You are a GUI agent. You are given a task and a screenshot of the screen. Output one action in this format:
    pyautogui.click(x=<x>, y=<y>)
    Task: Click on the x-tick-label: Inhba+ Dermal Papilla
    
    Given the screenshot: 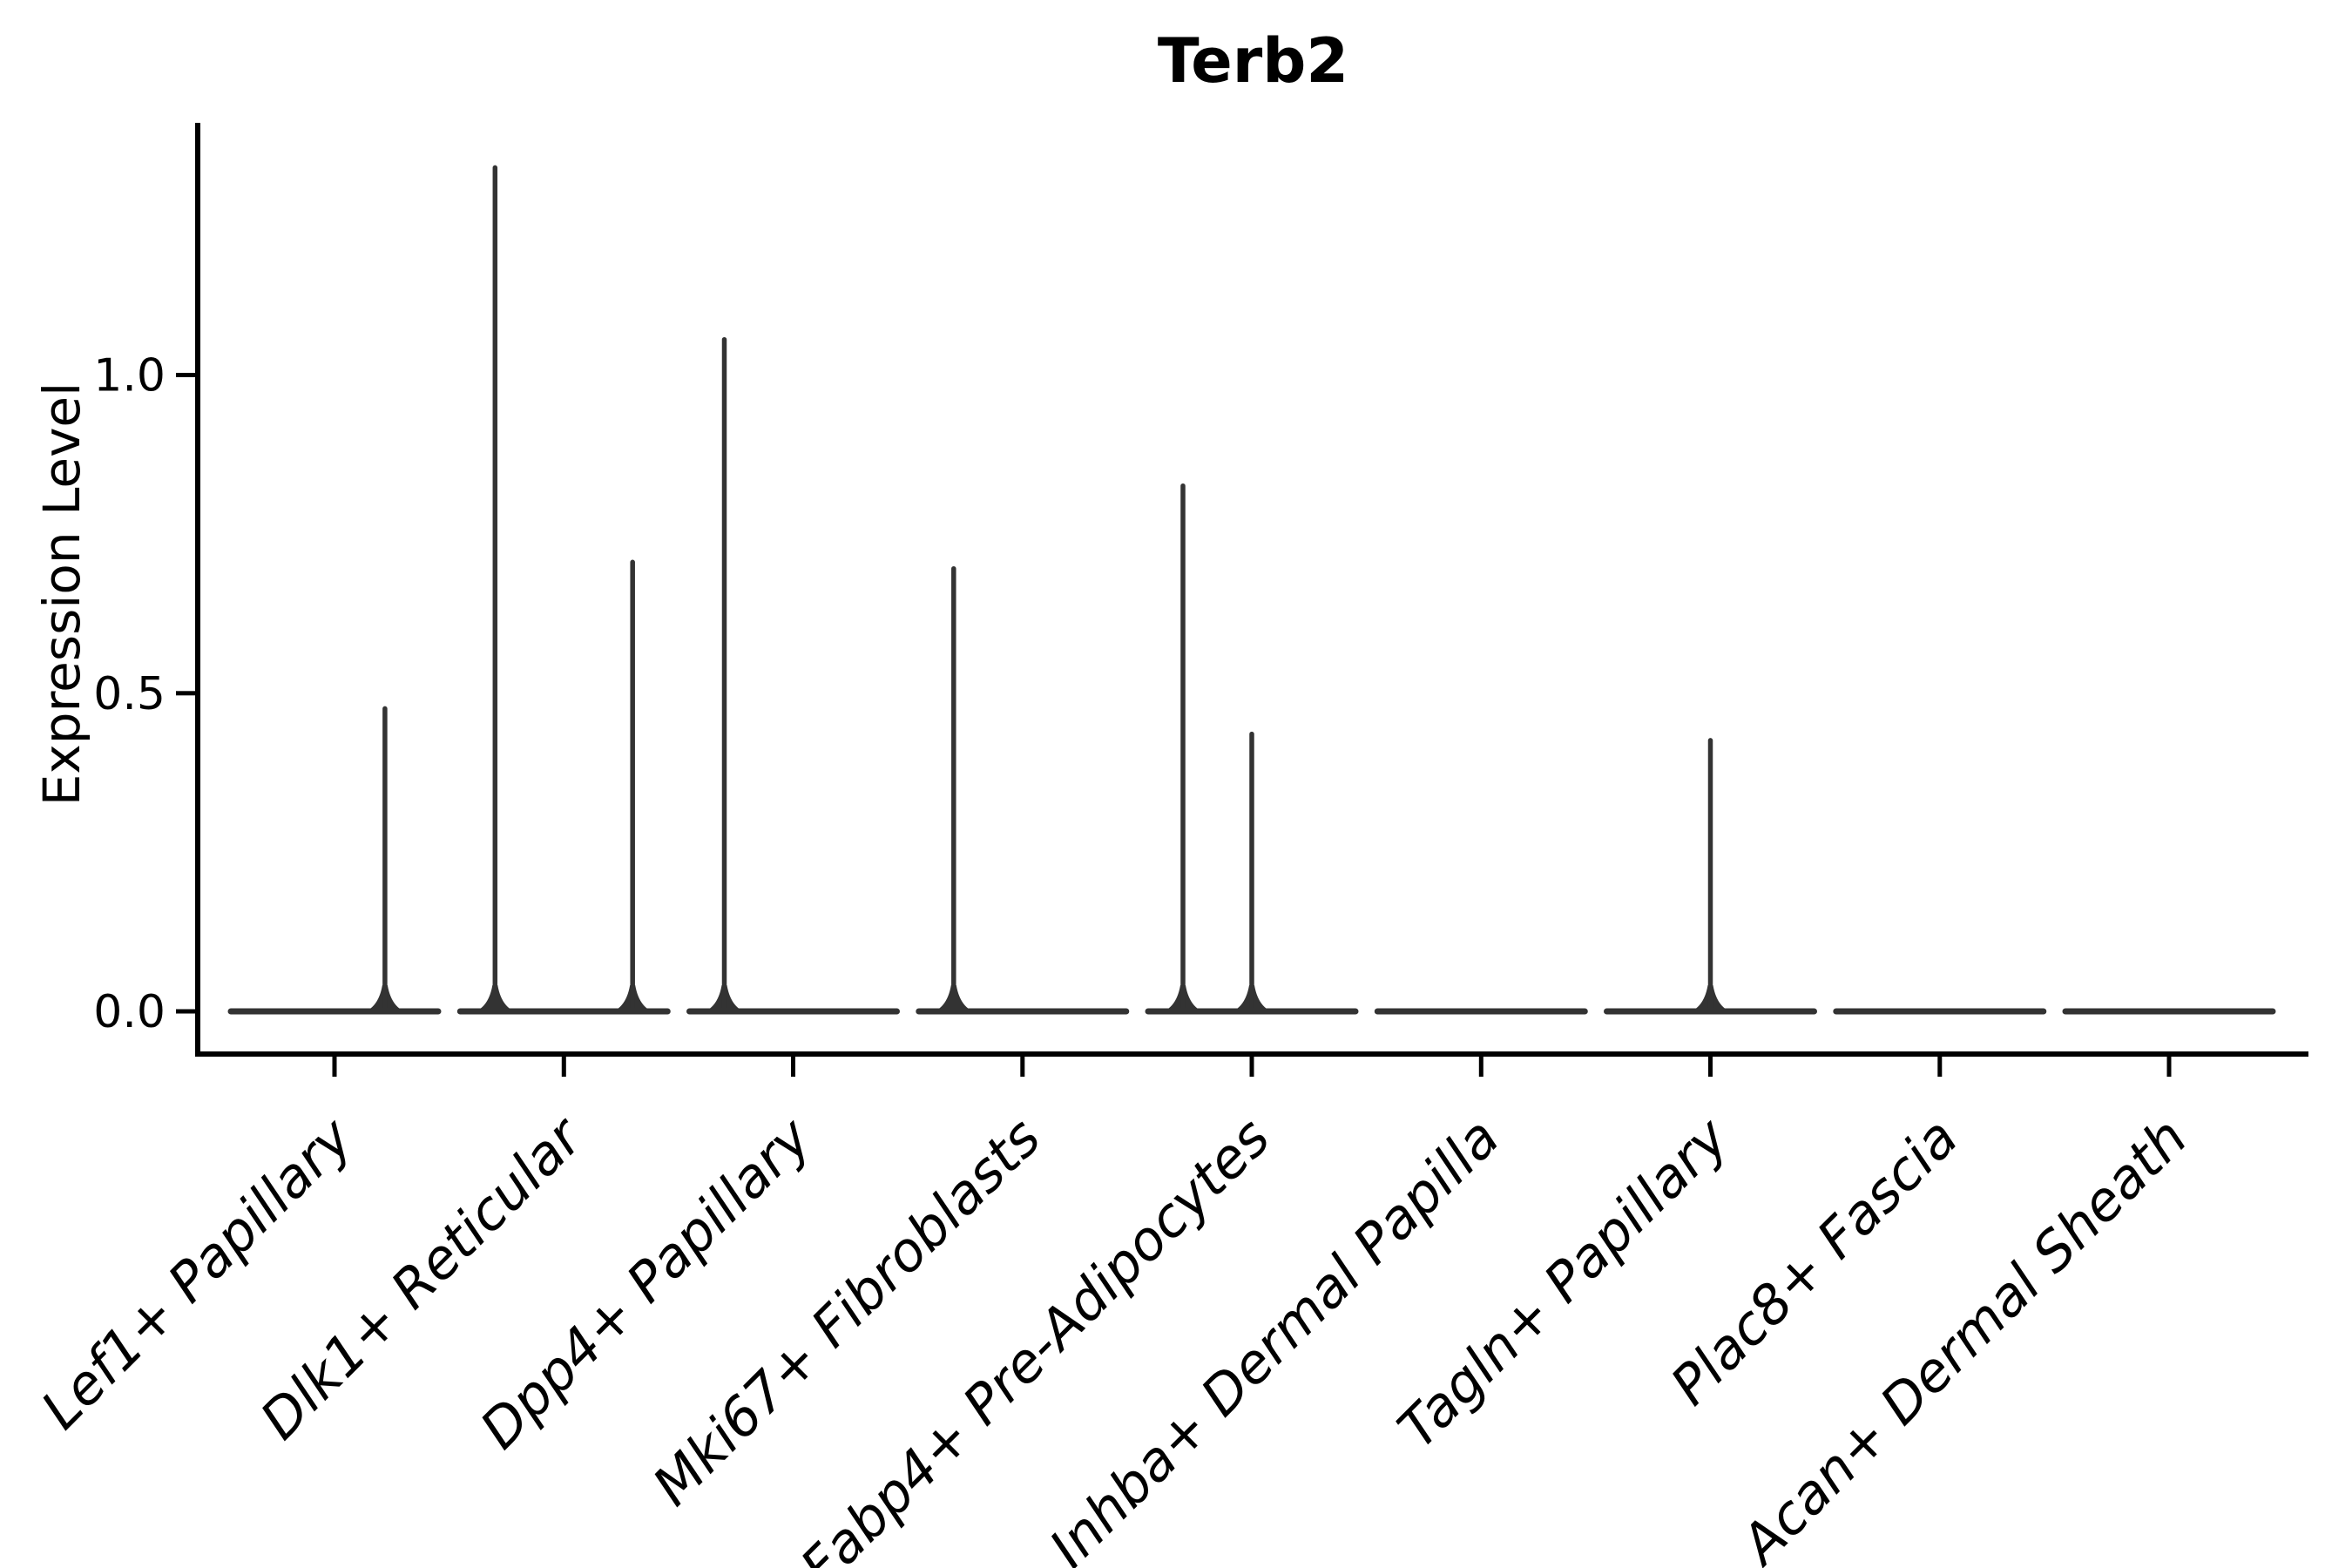 What is the action you would take?
    pyautogui.click(x=1274, y=1336)
    